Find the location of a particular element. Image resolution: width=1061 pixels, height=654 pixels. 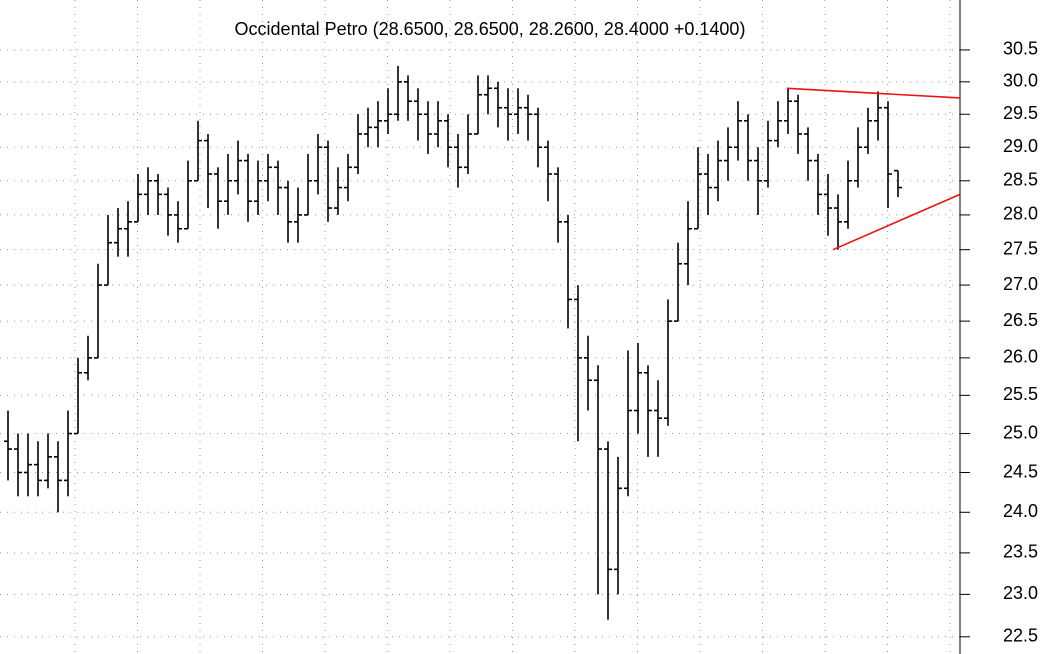

y-tick-label: 22.5 is located at coordinates (1020, 636).